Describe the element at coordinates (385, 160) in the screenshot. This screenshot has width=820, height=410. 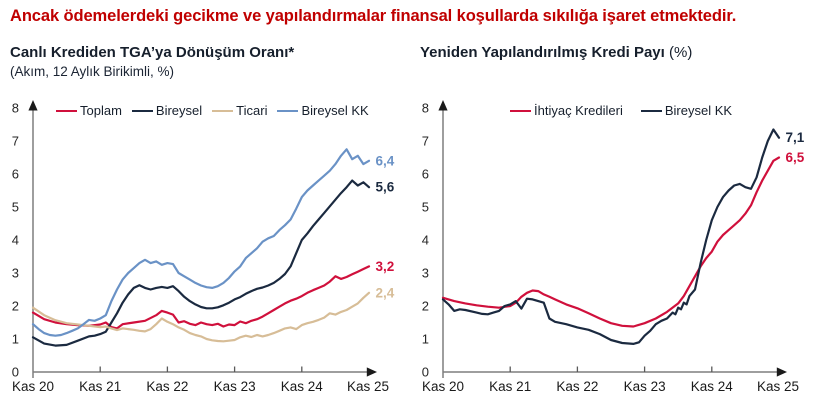
I see `end-label-bireysel-kk: 6,4` at that location.